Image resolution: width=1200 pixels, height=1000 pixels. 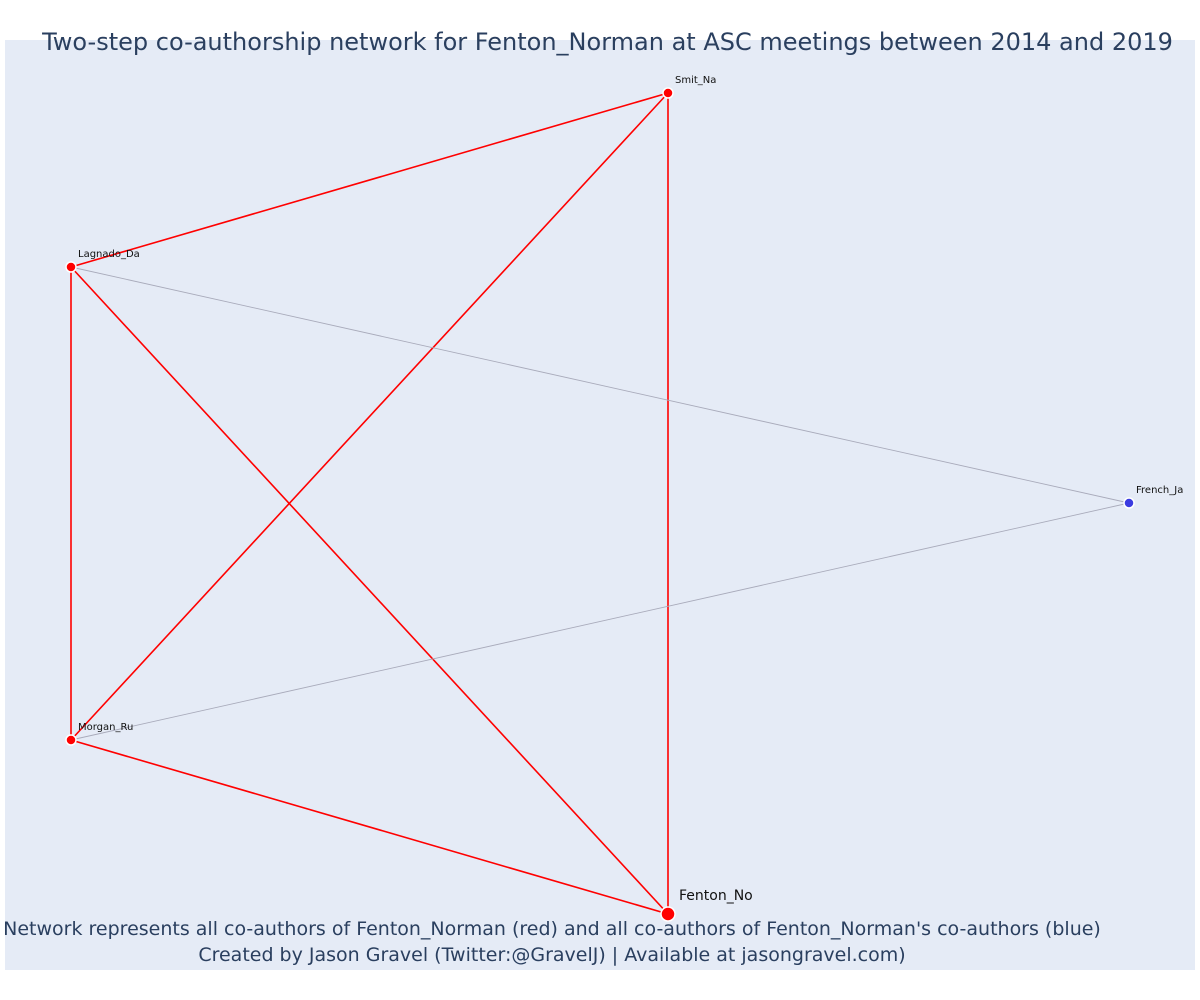 What do you see at coordinates (71, 267) in the screenshot?
I see `node-lagnado-da` at bounding box center [71, 267].